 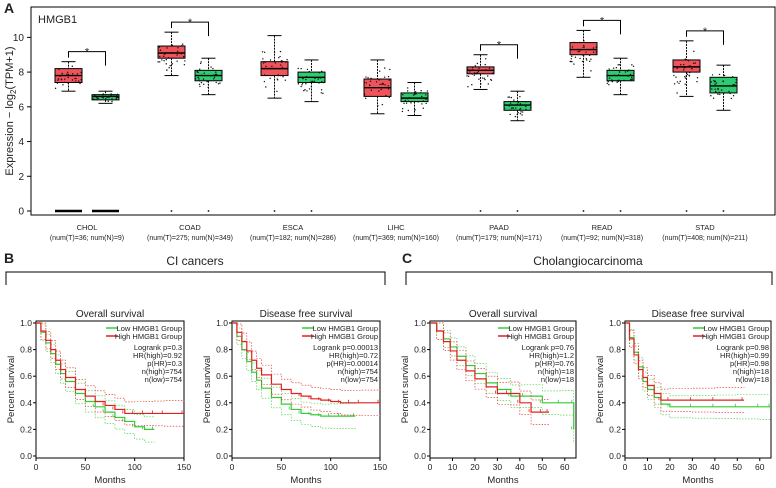 I want to click on km-y-tick-label: 1.0, so click(x=26, y=323).